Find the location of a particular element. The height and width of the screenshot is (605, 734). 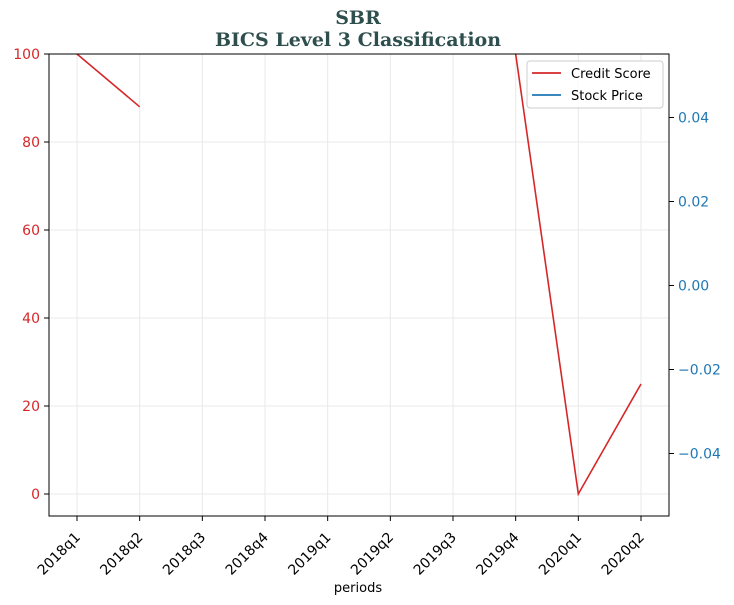

x-tick-label: 2018q4 is located at coordinates (247, 553).